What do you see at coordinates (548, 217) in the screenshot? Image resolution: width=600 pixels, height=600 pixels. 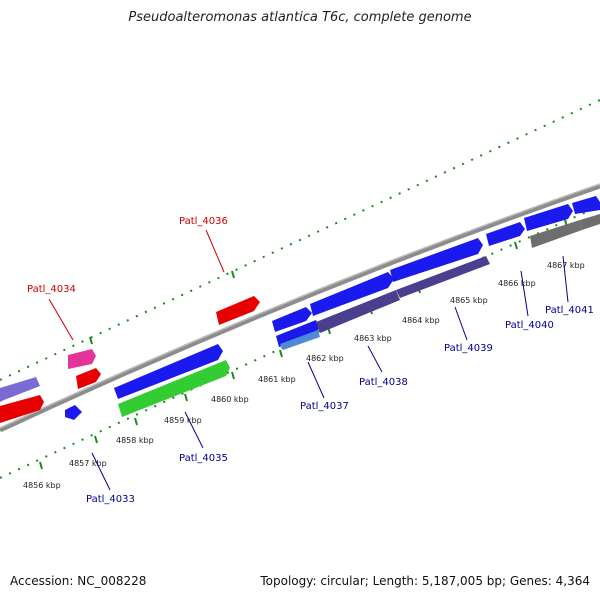 I see `gene-blue-e` at bounding box center [548, 217].